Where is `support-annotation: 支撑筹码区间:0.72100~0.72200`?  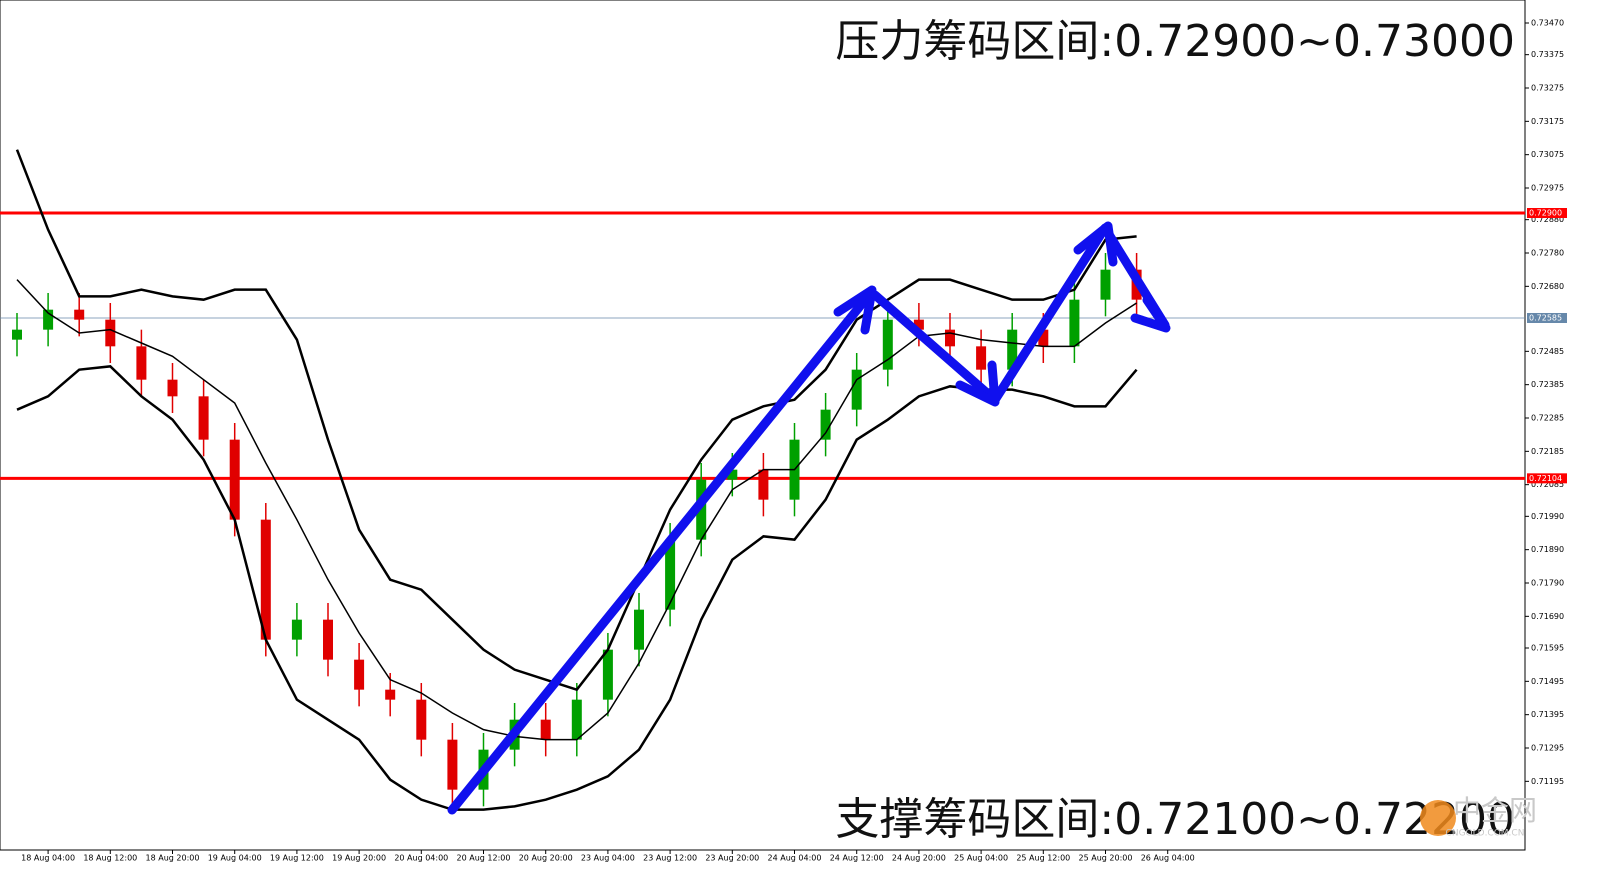 support-annotation: 支撑筹码区间:0.72100~0.72200 is located at coordinates (1175, 819).